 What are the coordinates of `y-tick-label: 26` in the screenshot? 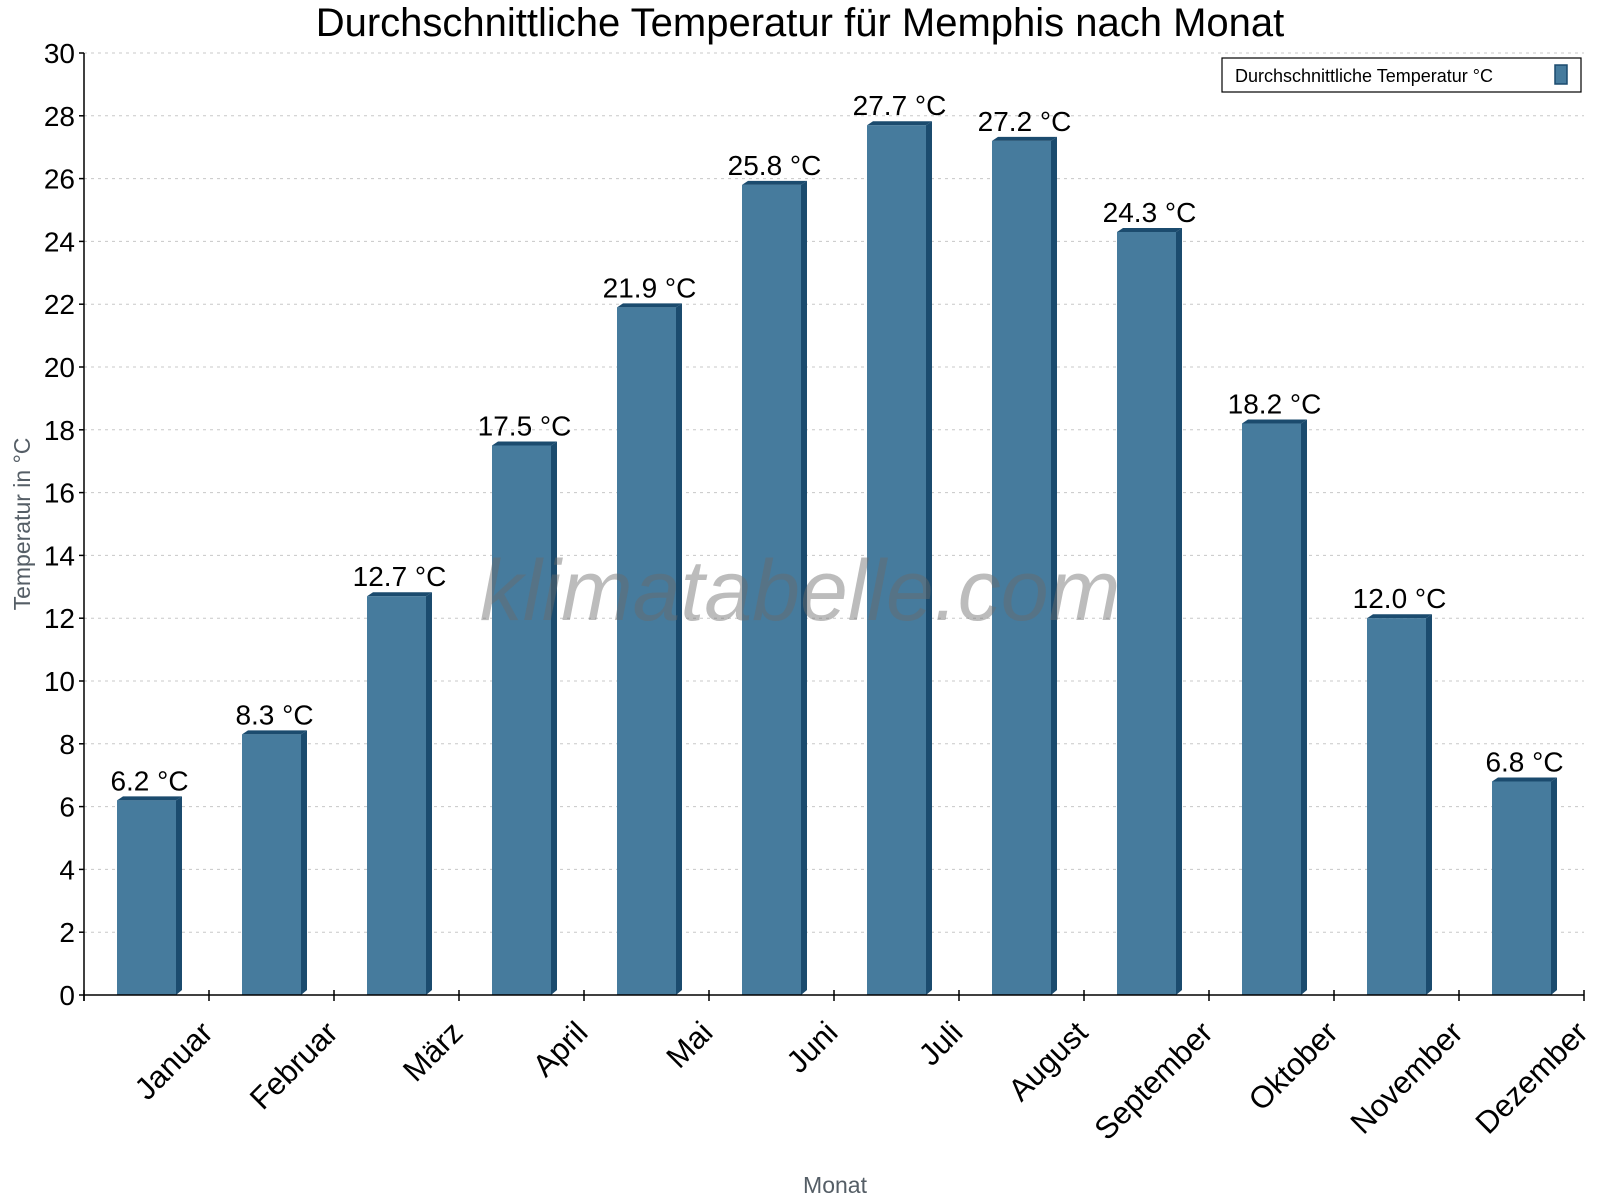 It's located at (59, 179).